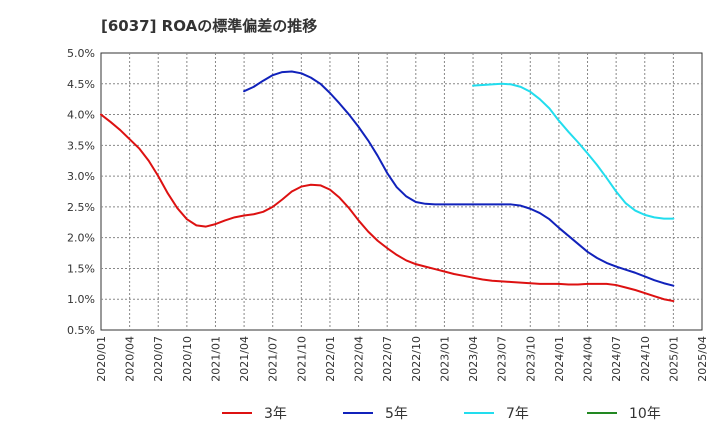  Describe the element at coordinates (441, 414) in the screenshot. I see `legend: 3年 5年 7年 10年` at that location.